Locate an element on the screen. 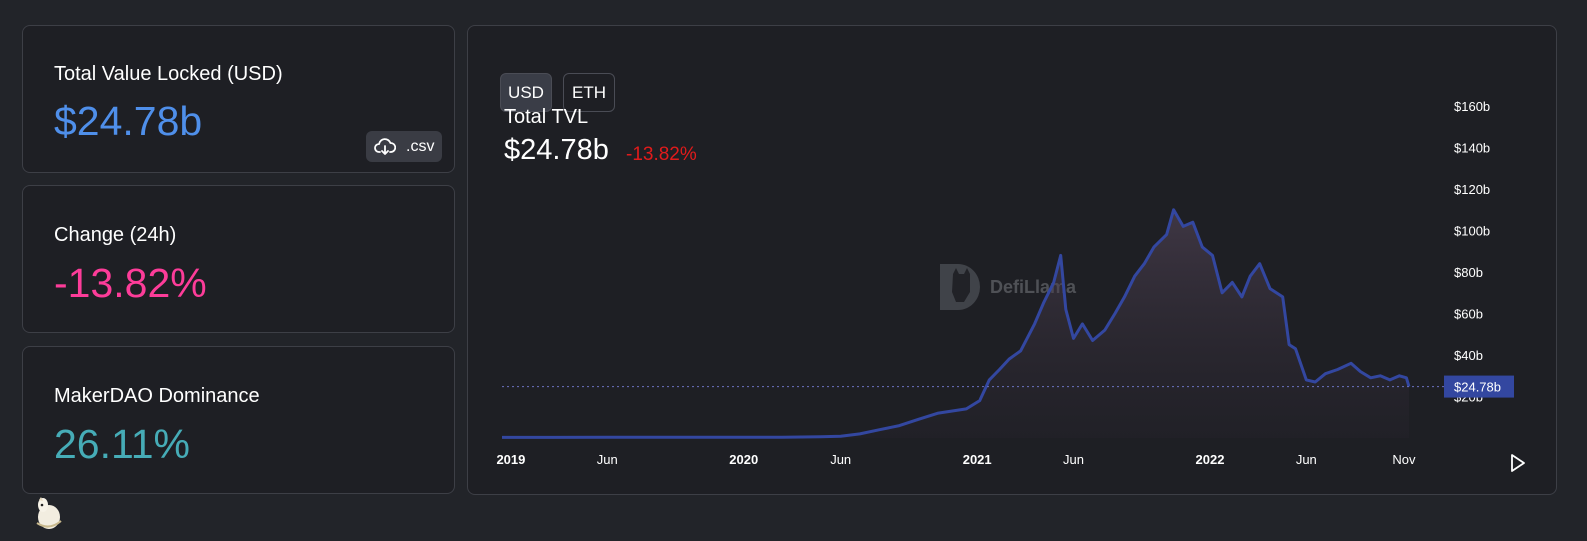  stat-card-change: Change (24h) -13.82% is located at coordinates (238, 259).